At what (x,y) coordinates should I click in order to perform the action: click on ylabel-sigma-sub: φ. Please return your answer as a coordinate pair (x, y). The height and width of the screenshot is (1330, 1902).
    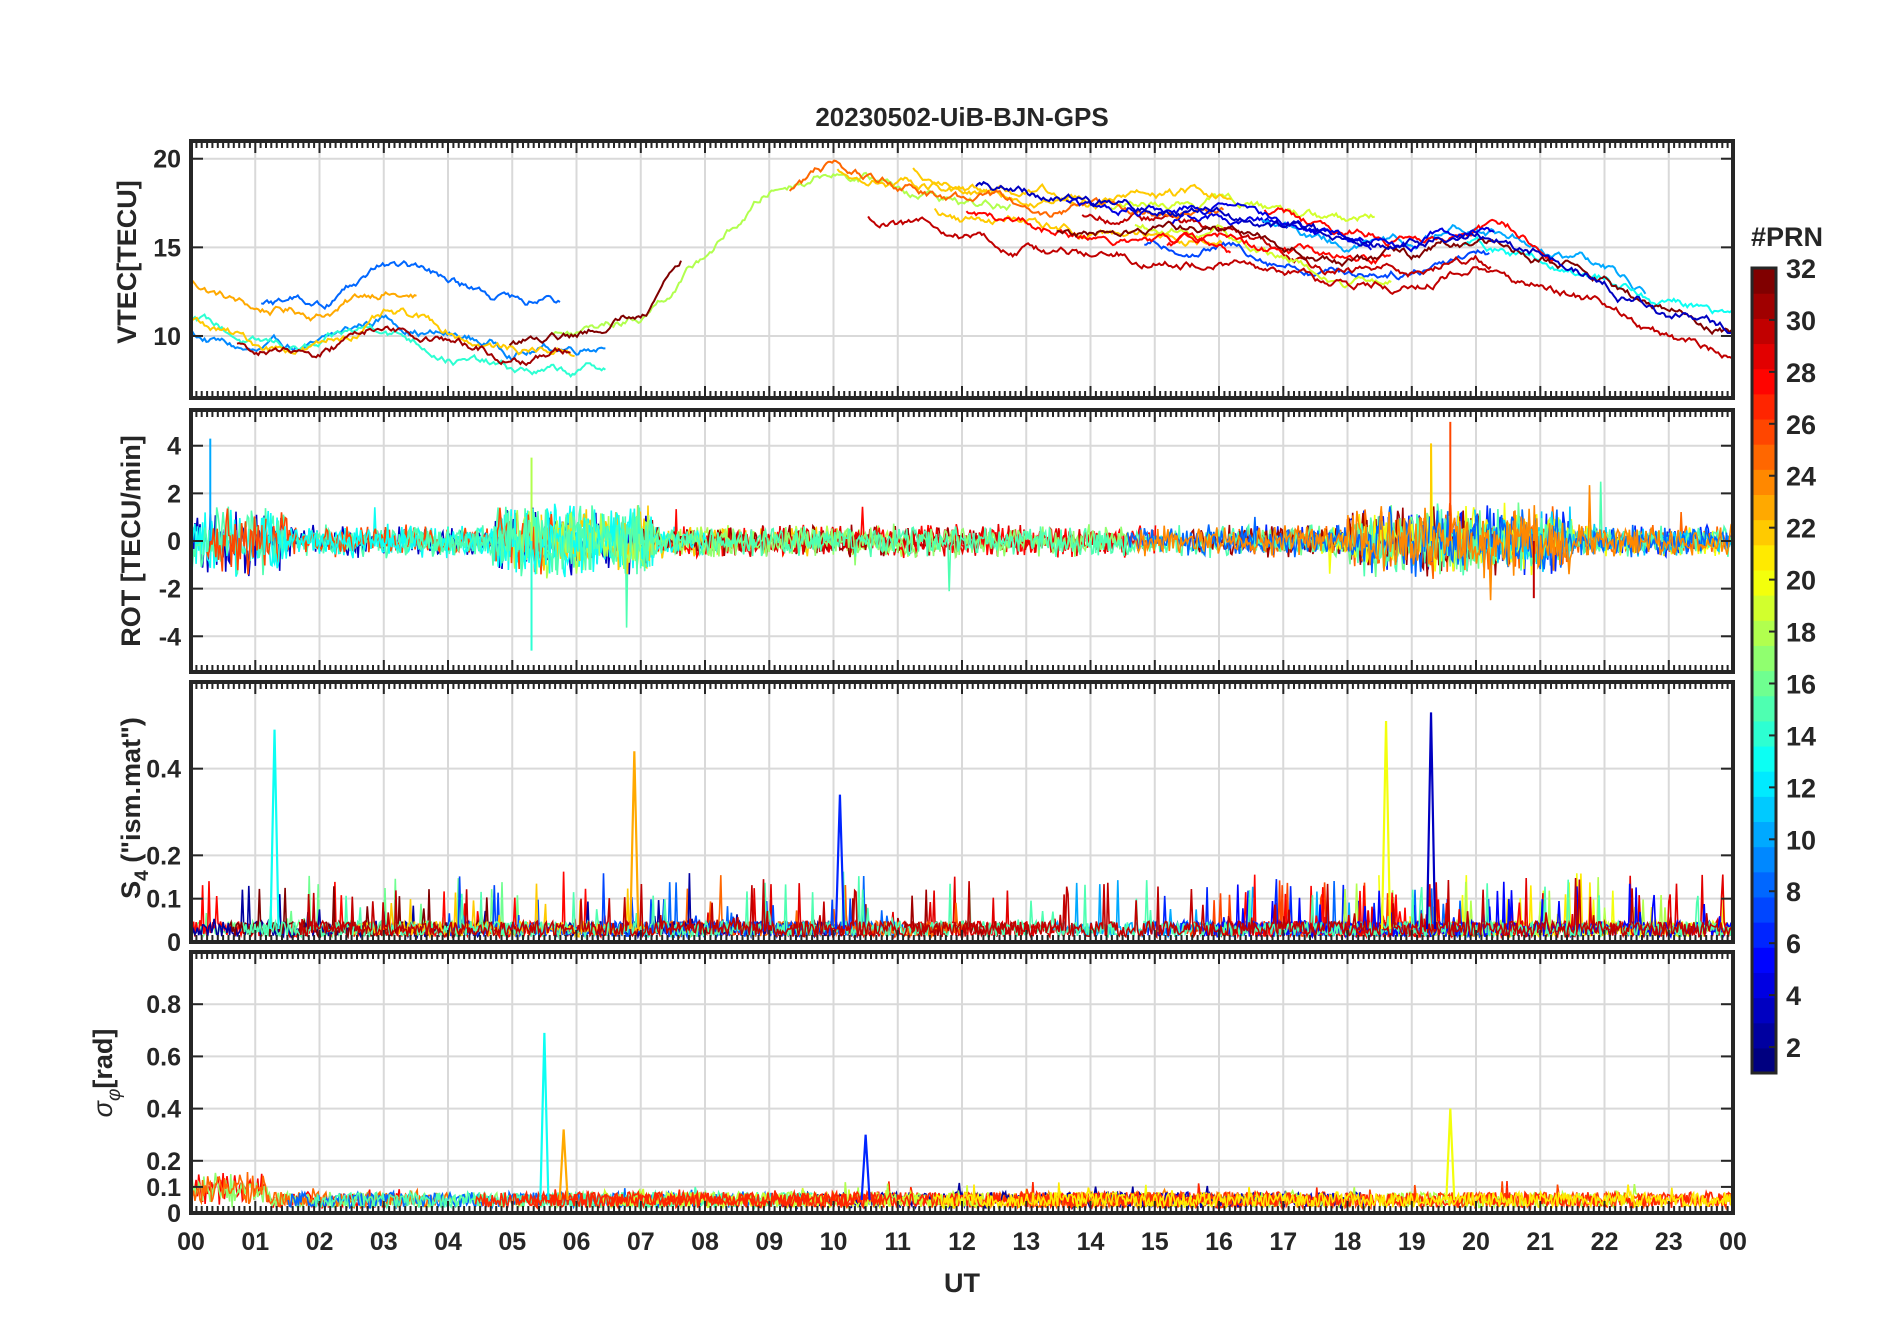
    Looking at the image, I should click on (114, 1095).